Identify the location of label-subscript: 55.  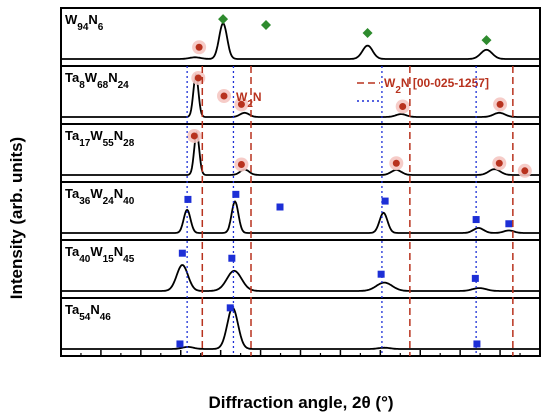
(109, 143).